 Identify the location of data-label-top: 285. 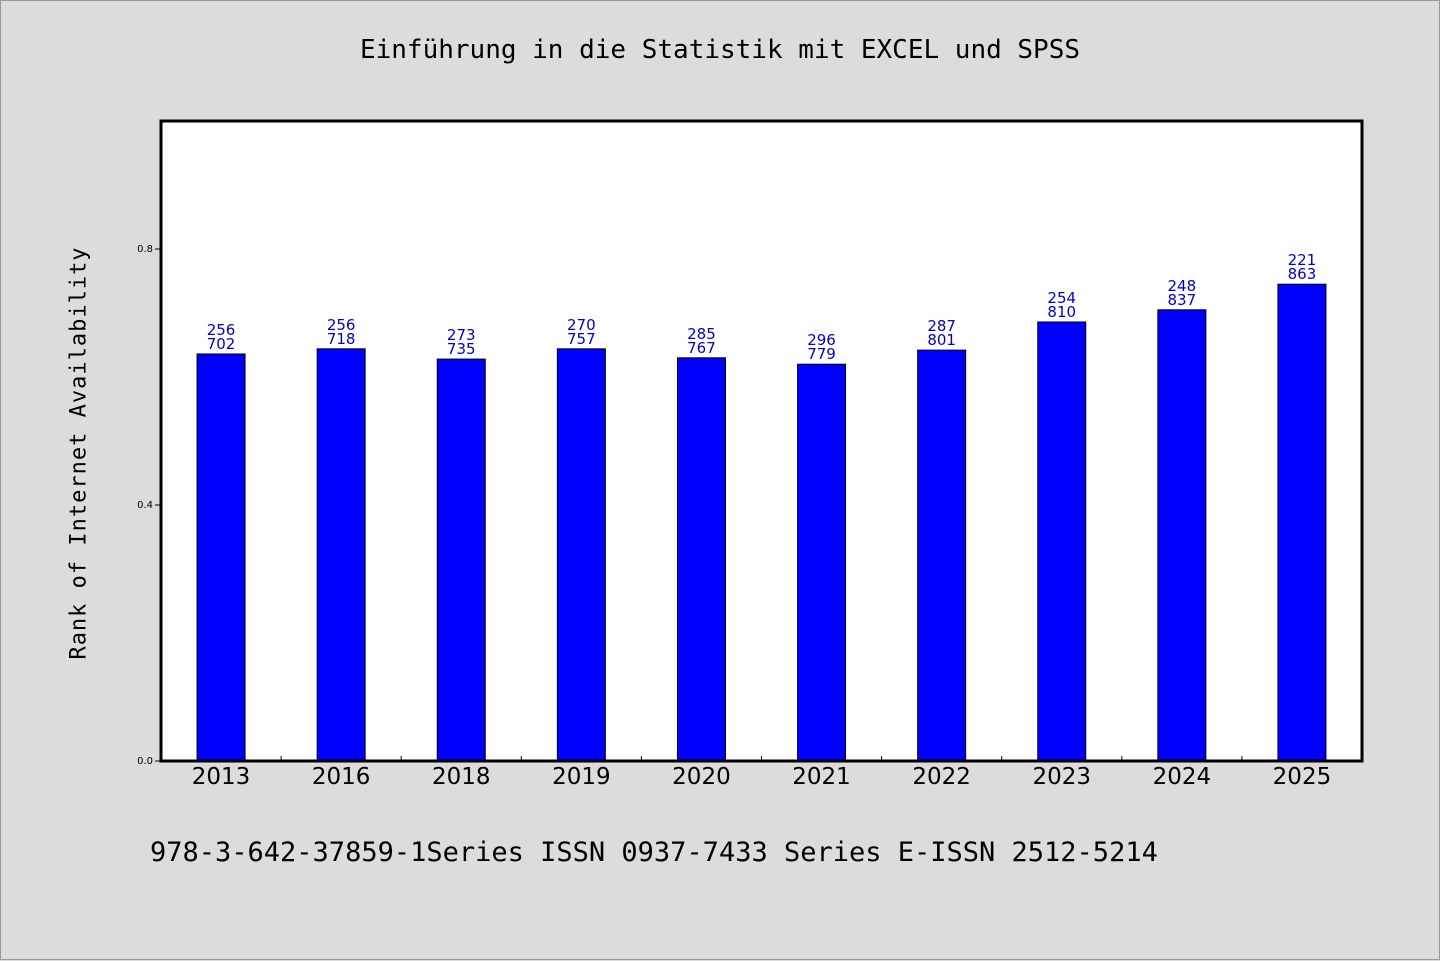
(701, 334).